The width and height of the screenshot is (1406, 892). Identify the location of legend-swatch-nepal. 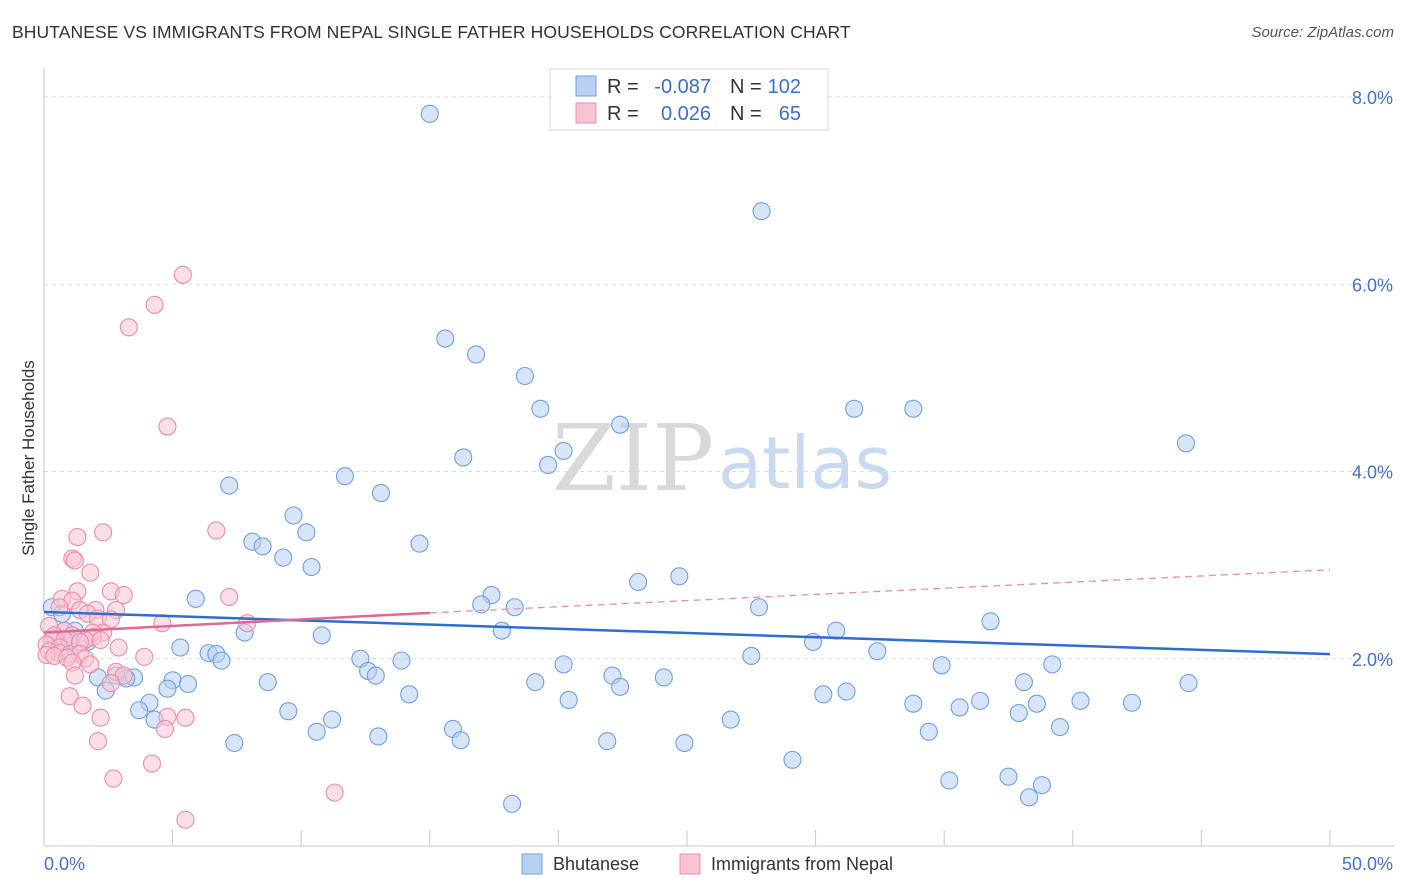
(690, 864).